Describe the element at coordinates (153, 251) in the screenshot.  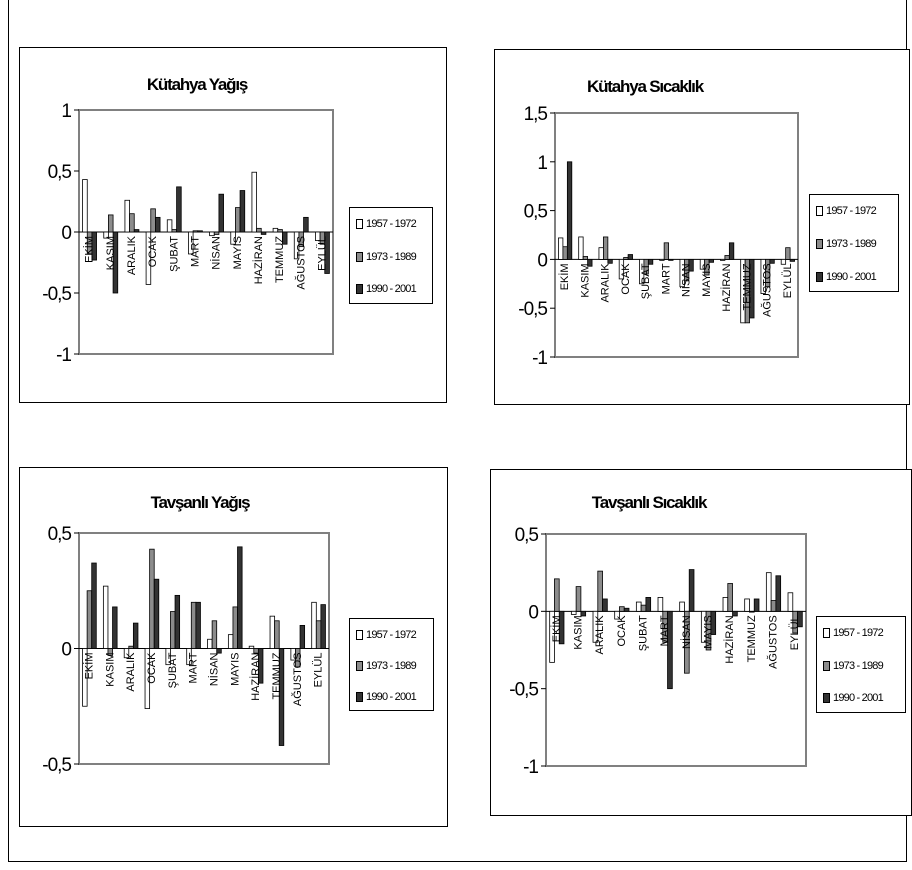
I see `category-label: OCAK` at that location.